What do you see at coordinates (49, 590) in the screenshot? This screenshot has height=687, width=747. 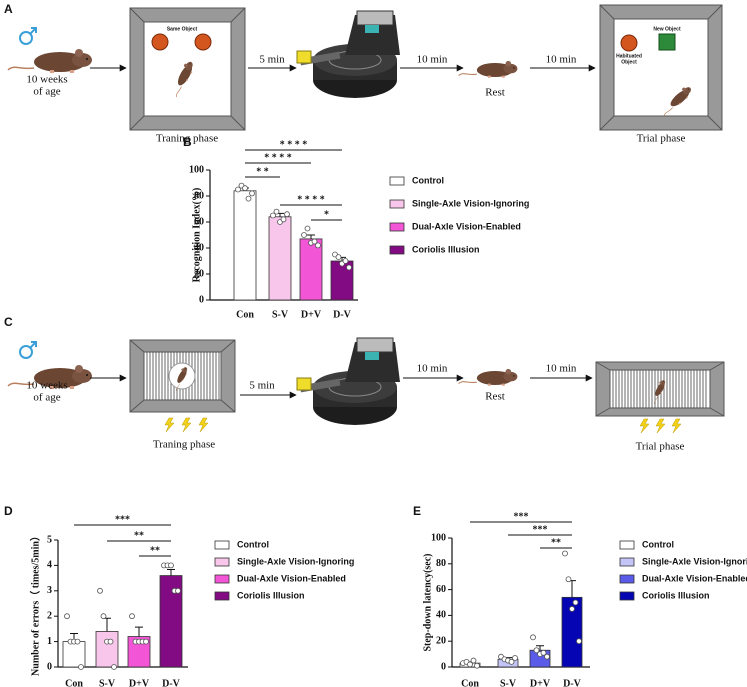 I see `y-tick-label: 3` at bounding box center [49, 590].